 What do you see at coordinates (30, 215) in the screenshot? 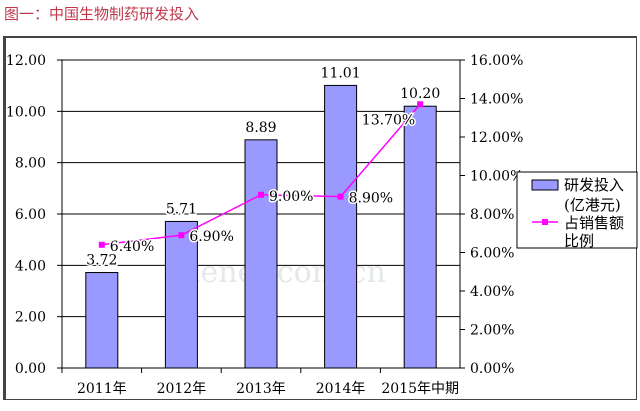
I see `y-left-tick-label: 6.00` at bounding box center [30, 215].